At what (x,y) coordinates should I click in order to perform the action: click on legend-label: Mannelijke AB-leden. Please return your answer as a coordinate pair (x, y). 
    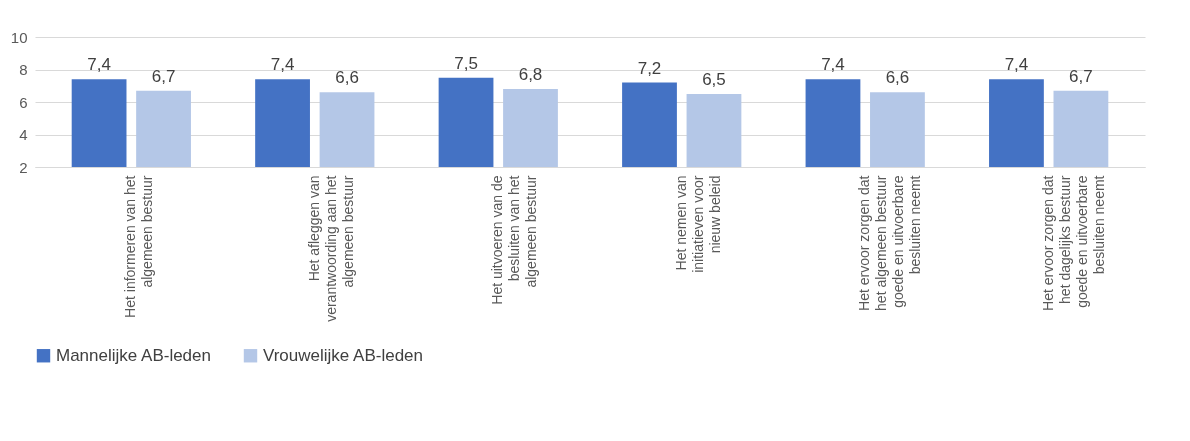
    Looking at the image, I should click on (133, 355).